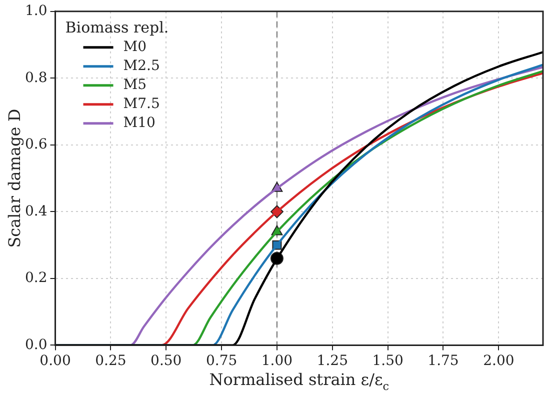  I want to click on legend-title: Biomass repl., so click(117, 27).